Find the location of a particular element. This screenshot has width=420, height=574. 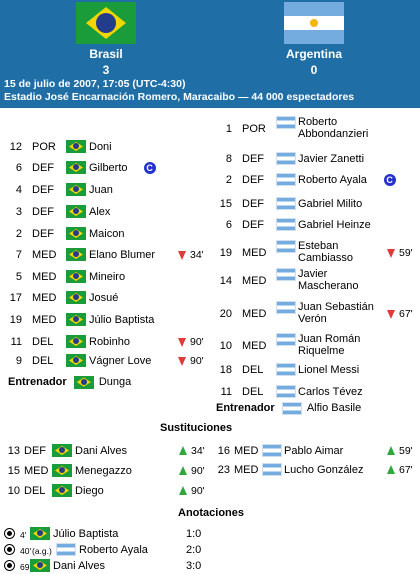

lineup-row: 12 POR Doni is located at coordinates (105, 147).